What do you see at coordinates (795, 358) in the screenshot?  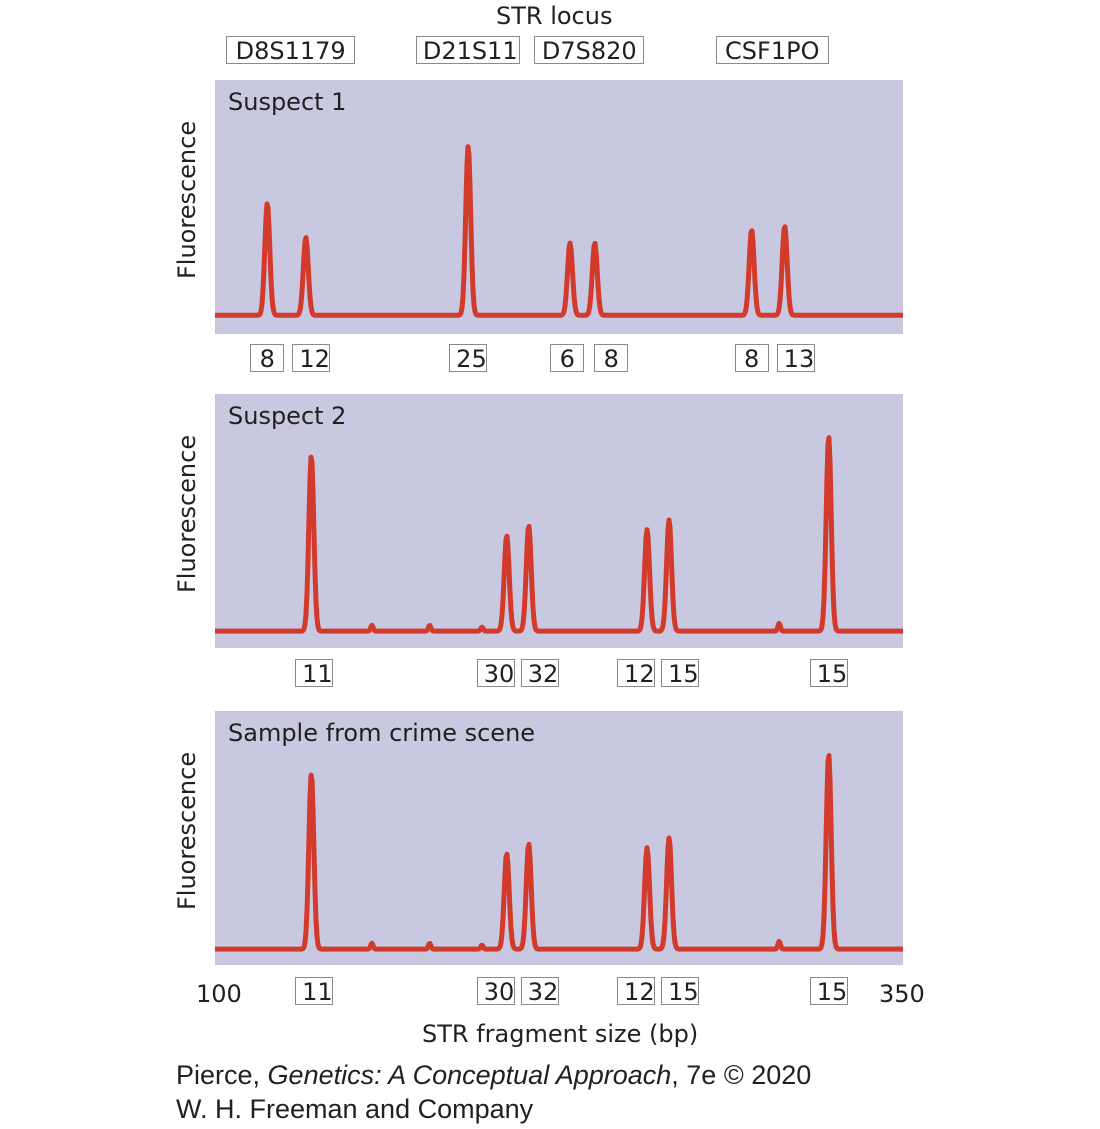 I see `allele-label: 13` at bounding box center [795, 358].